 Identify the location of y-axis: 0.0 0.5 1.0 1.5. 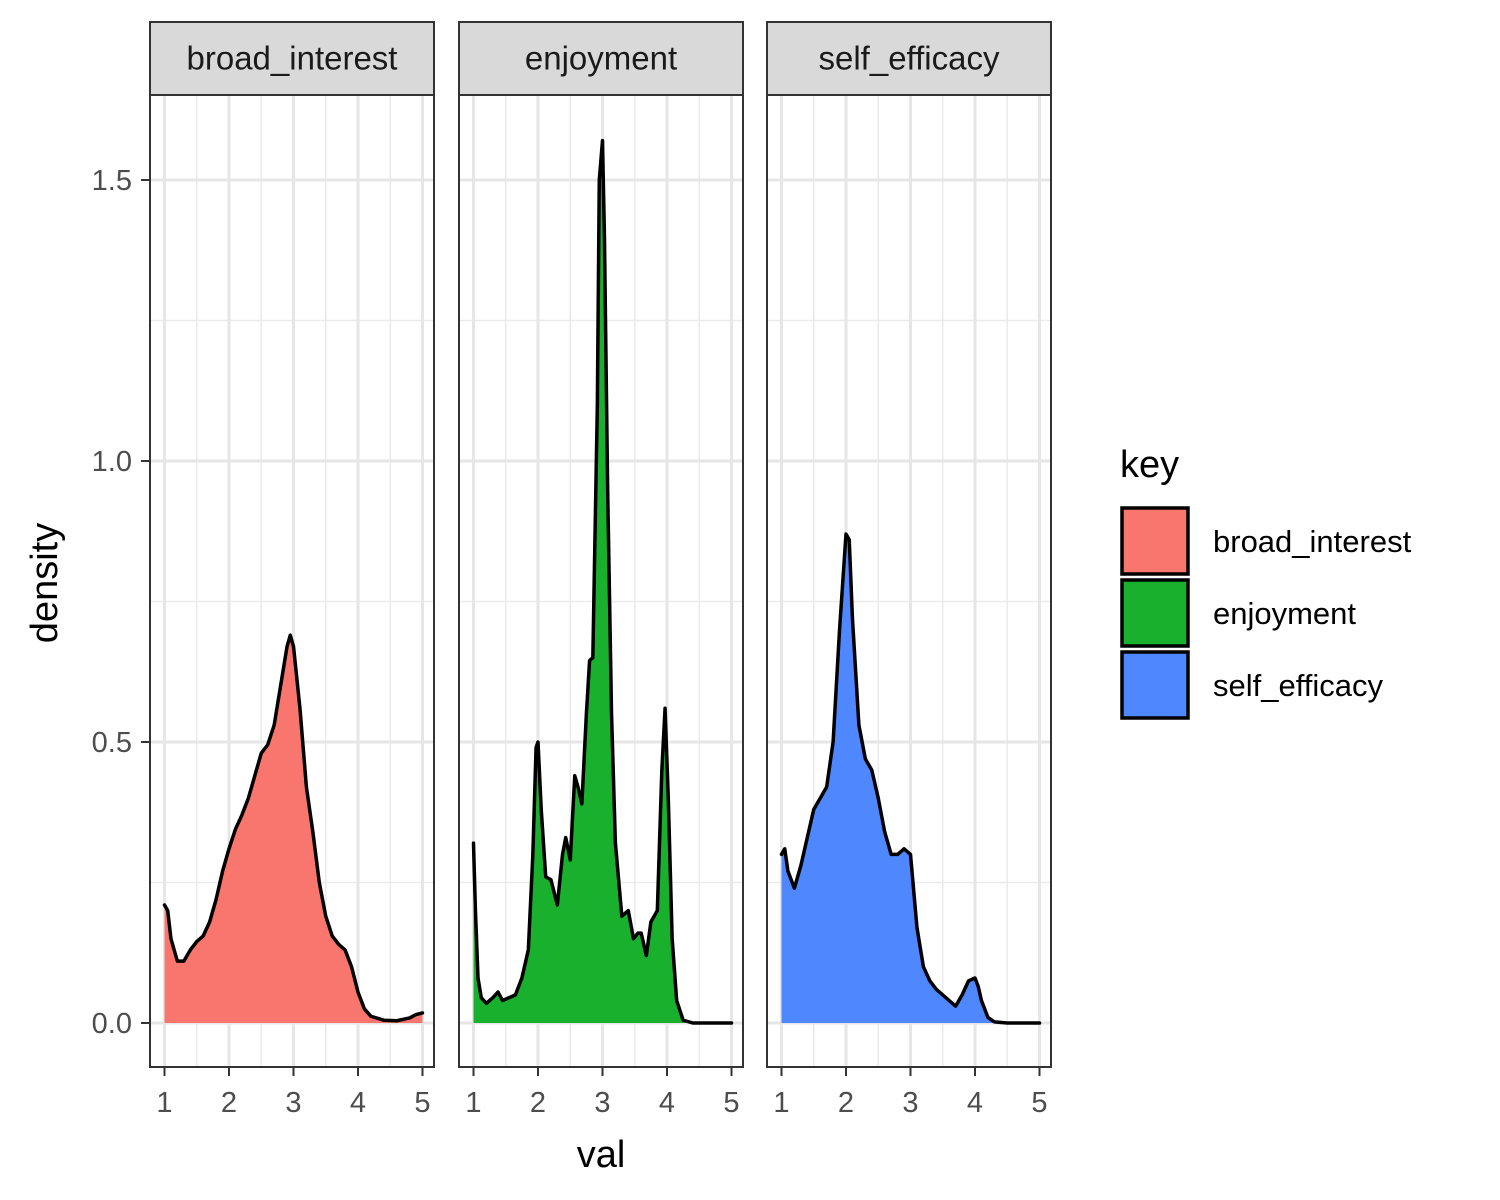
(121, 602).